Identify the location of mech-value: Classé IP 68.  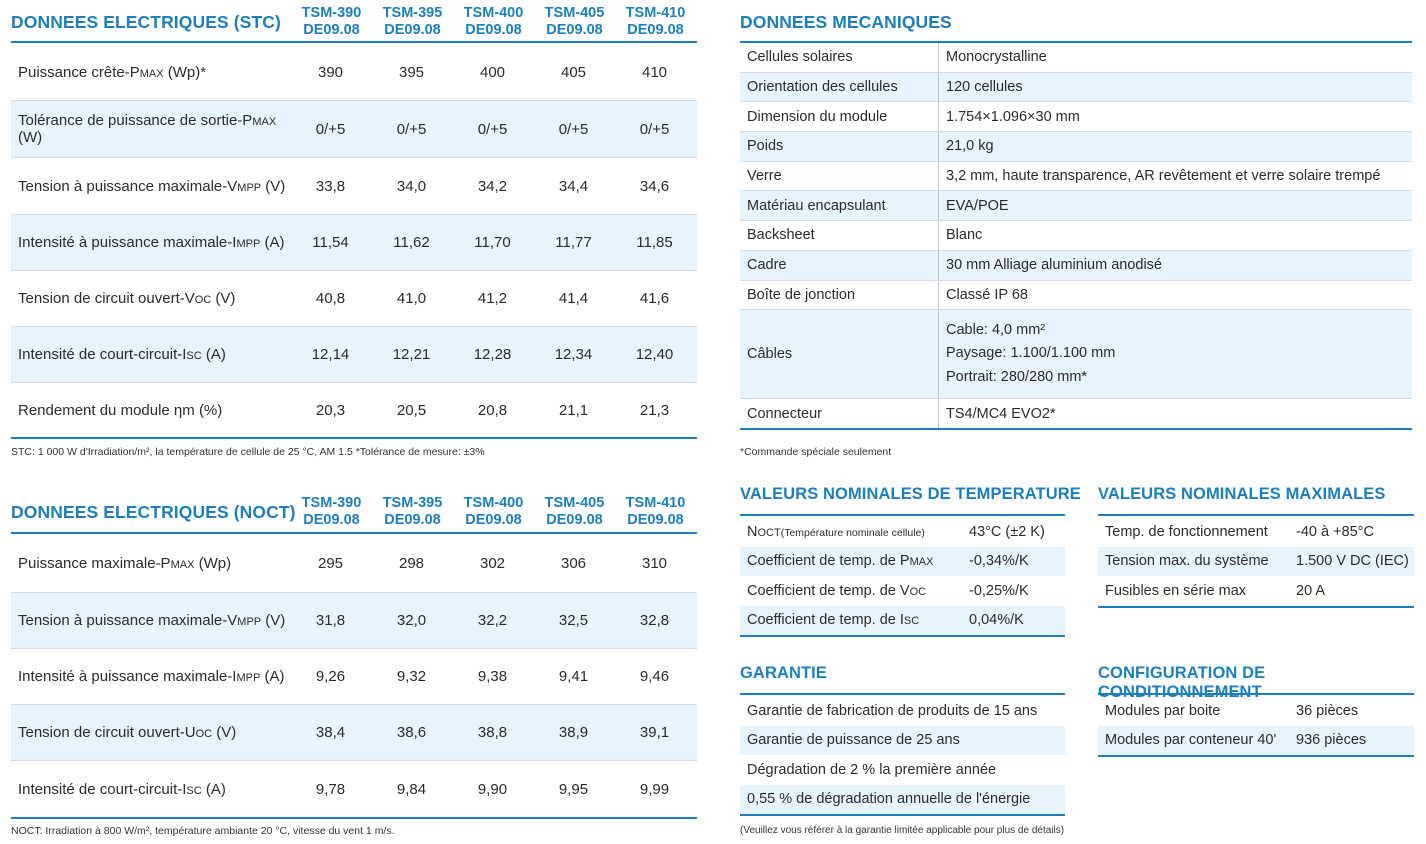
(987, 294).